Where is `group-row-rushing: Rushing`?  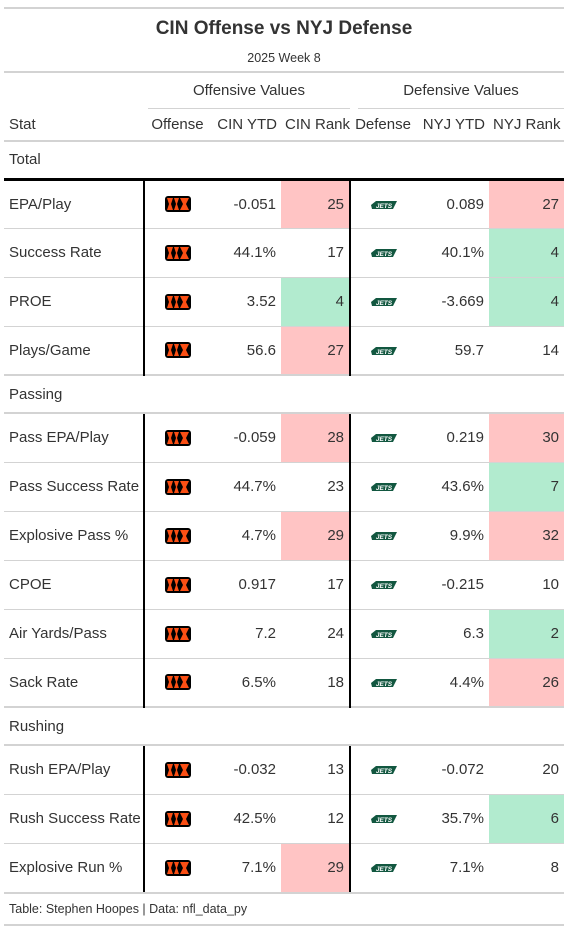
group-row-rushing: Rushing is located at coordinates (284, 726).